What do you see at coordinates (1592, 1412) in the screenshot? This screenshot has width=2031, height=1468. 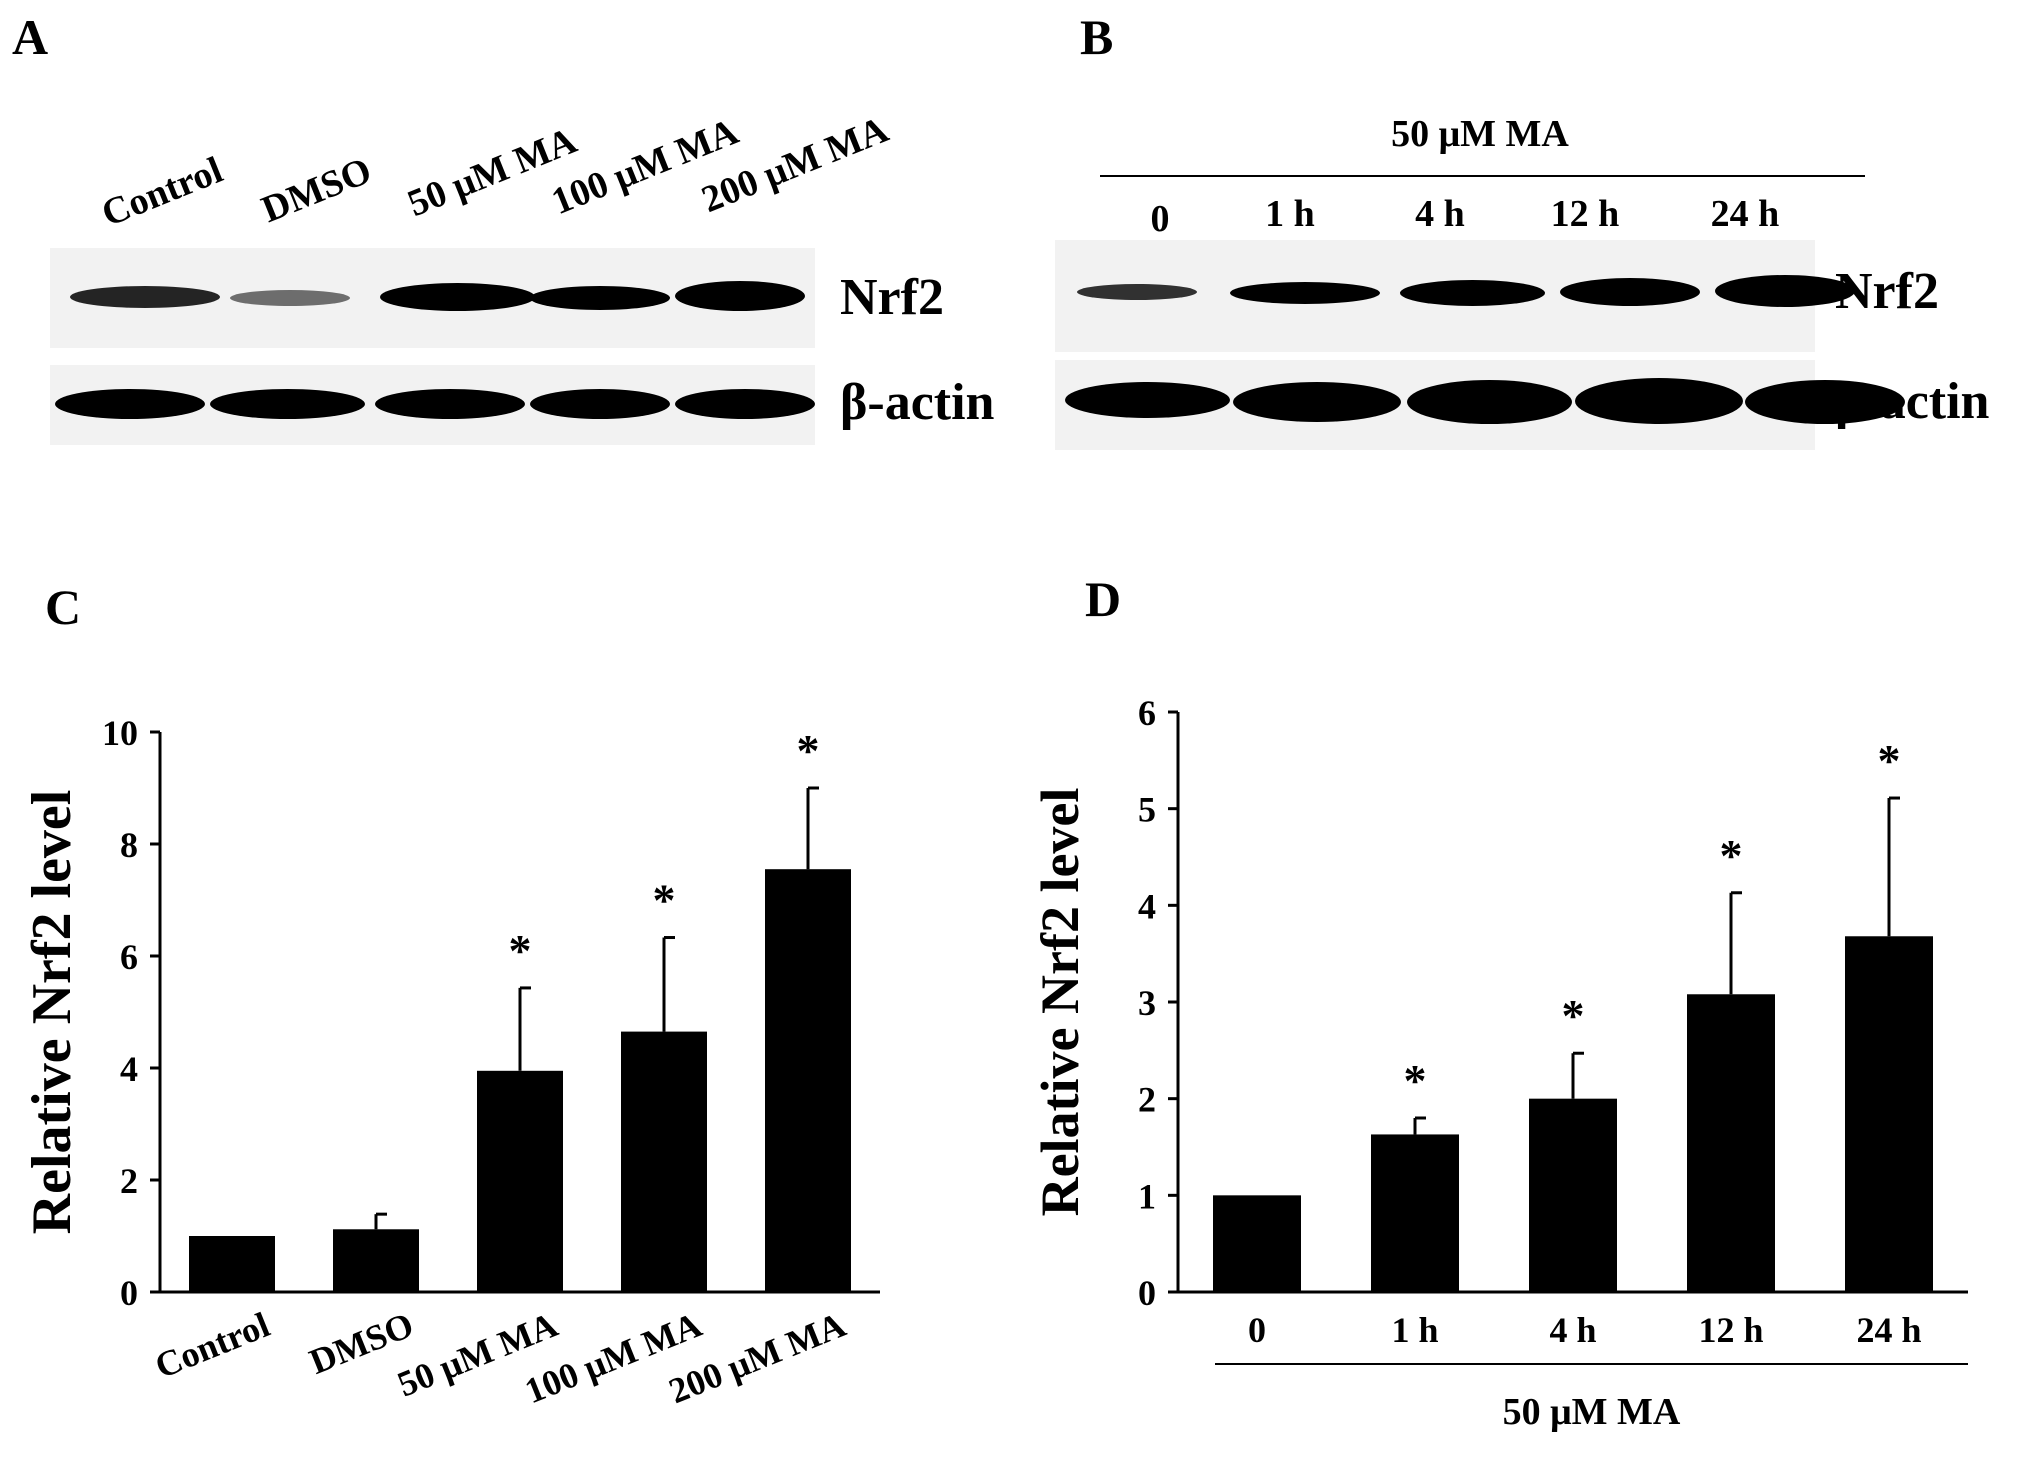 I see `x-axis-label: 50 μM MA` at bounding box center [1592, 1412].